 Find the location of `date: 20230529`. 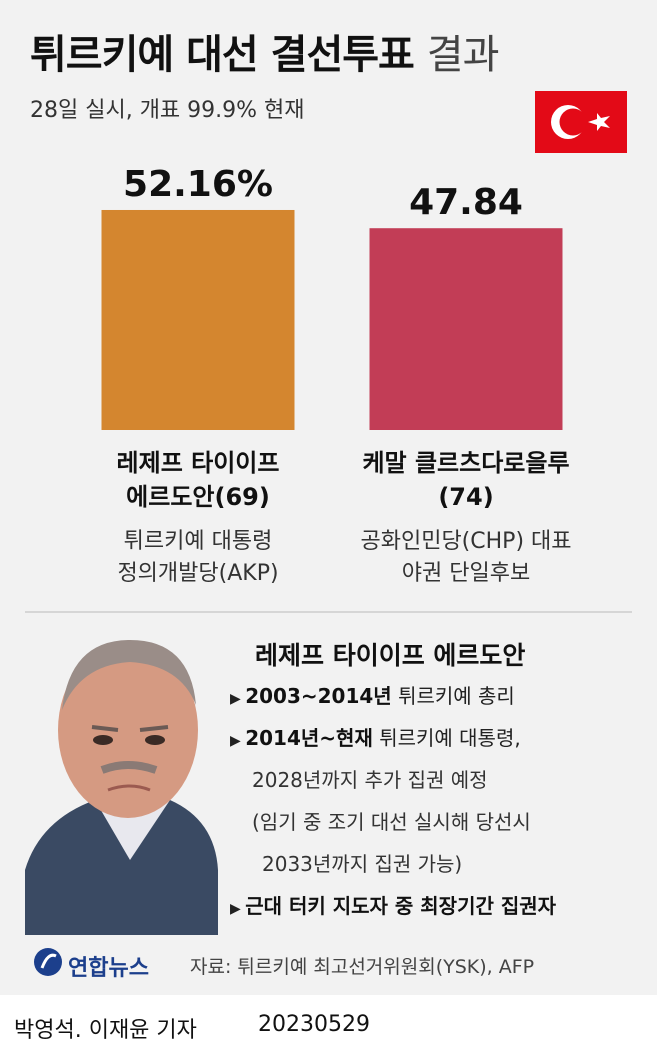

date: 20230529 is located at coordinates (314, 1024).